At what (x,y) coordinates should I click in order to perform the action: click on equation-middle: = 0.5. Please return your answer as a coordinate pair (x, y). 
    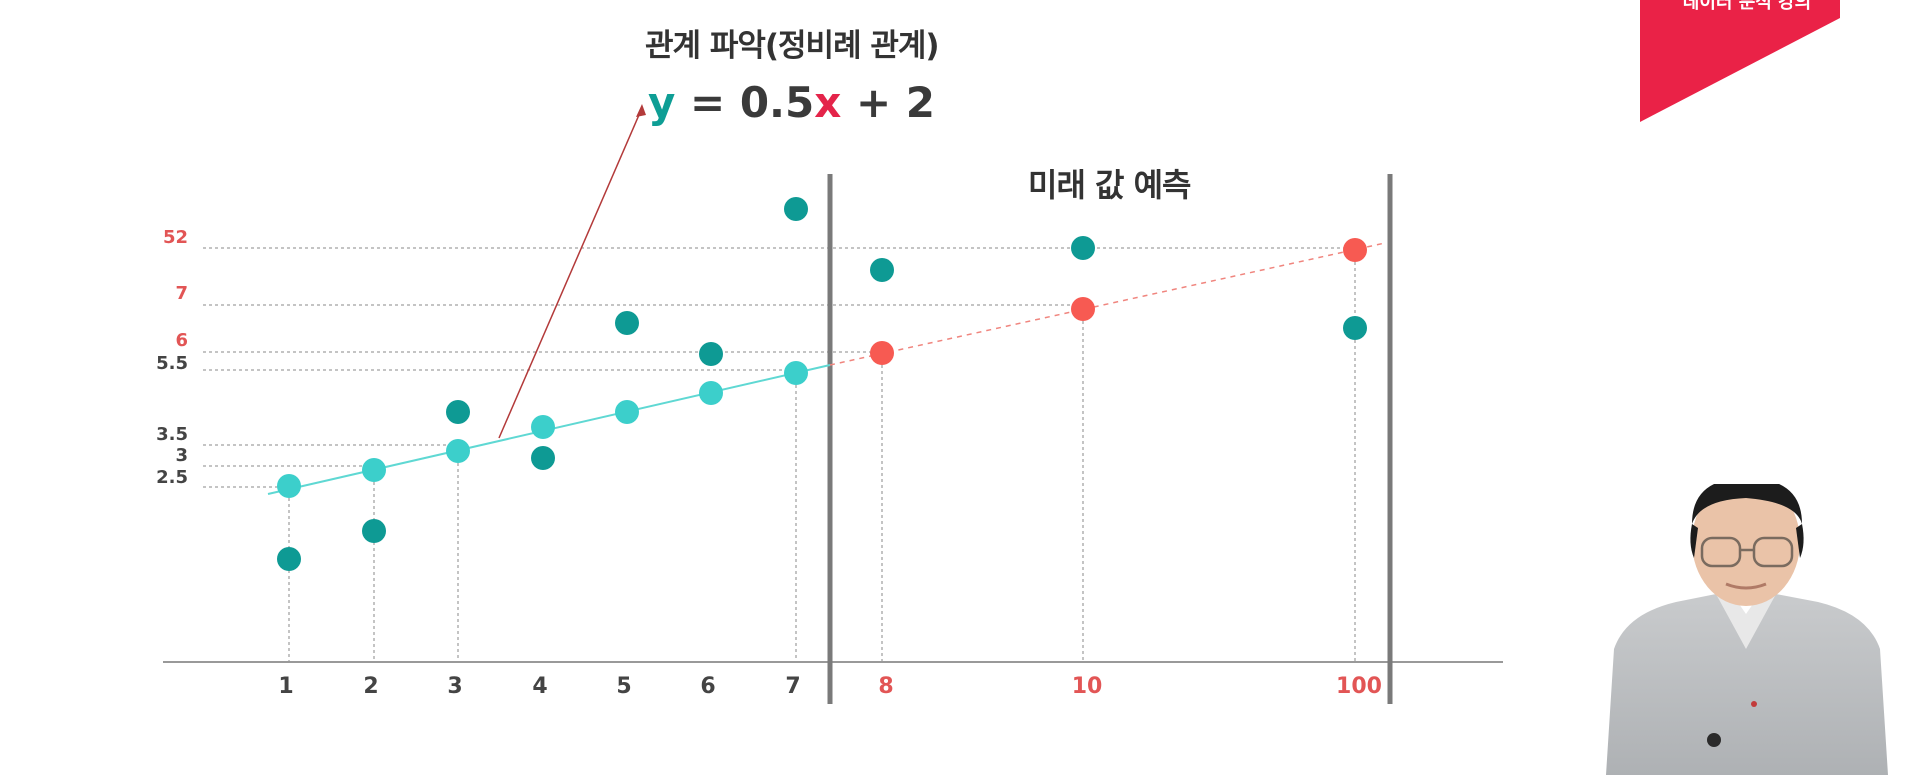
    Looking at the image, I should click on (745, 102).